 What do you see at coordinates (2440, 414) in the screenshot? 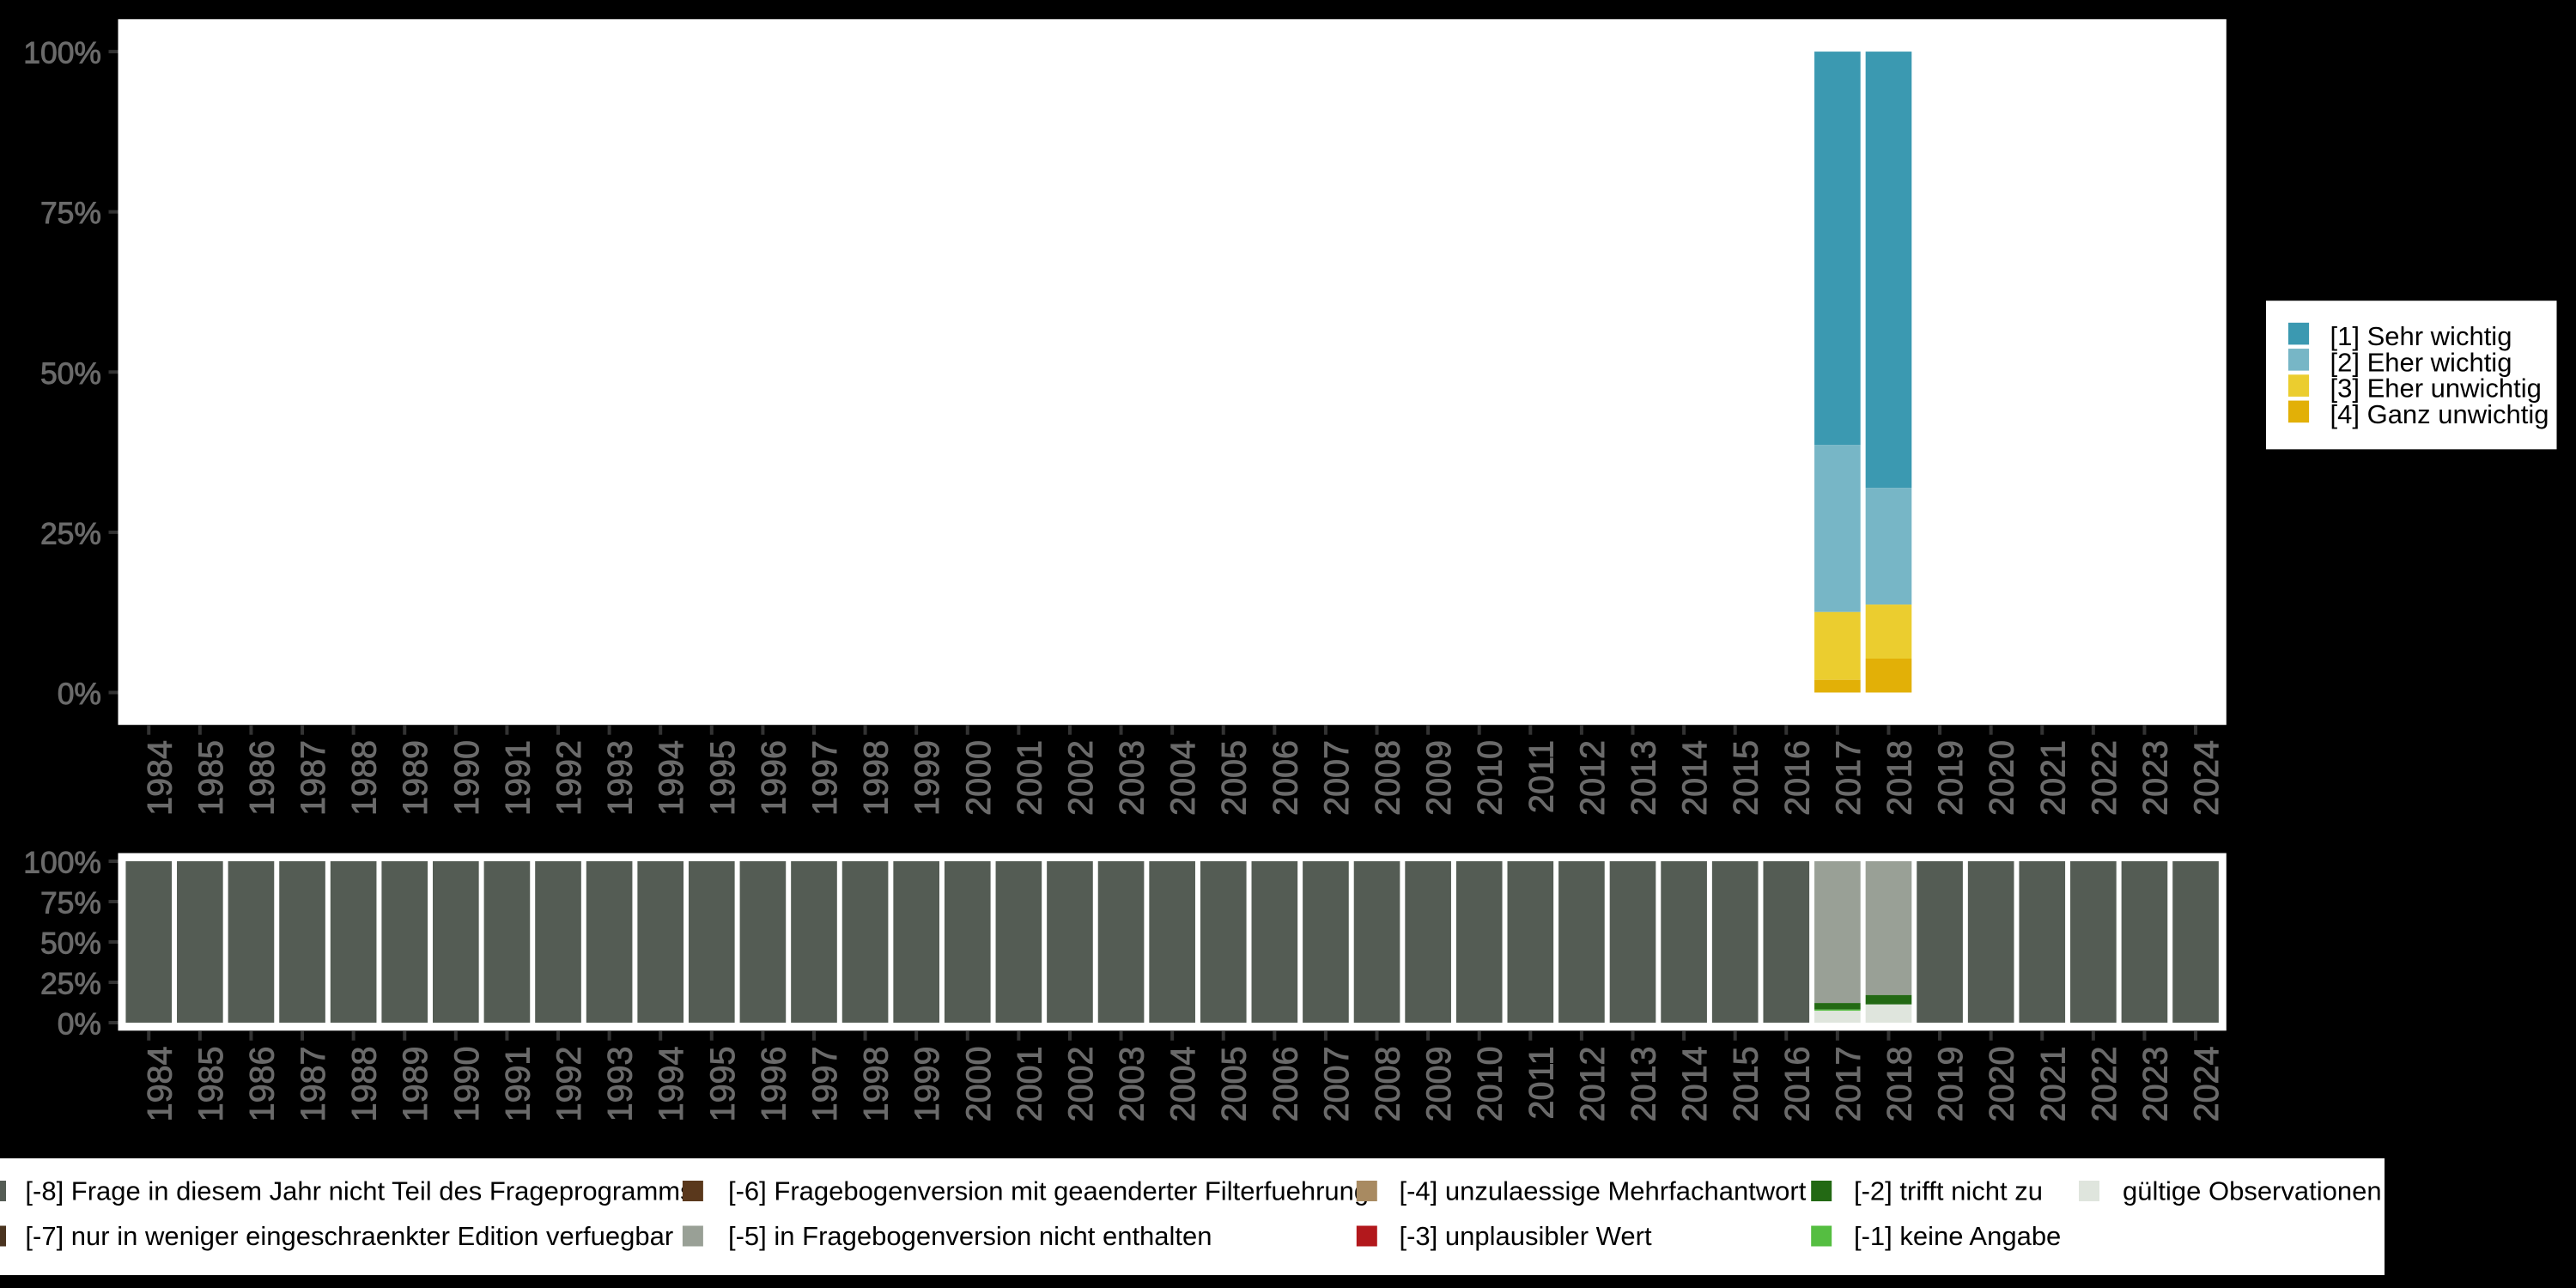
I see `svg-text: [4] Ganz unwichtig` at bounding box center [2440, 414].